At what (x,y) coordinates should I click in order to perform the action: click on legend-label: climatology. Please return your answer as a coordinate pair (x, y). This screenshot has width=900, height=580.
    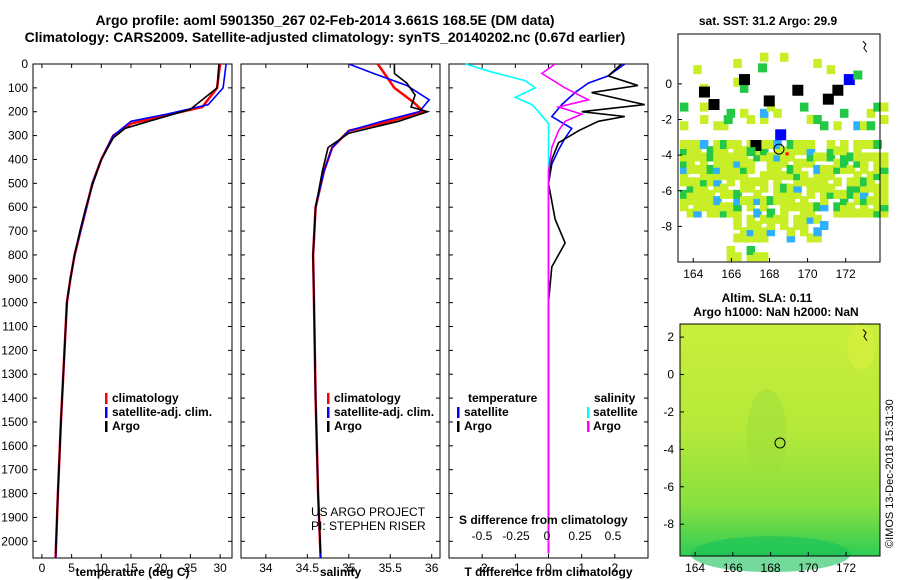
    Looking at the image, I should click on (367, 398).